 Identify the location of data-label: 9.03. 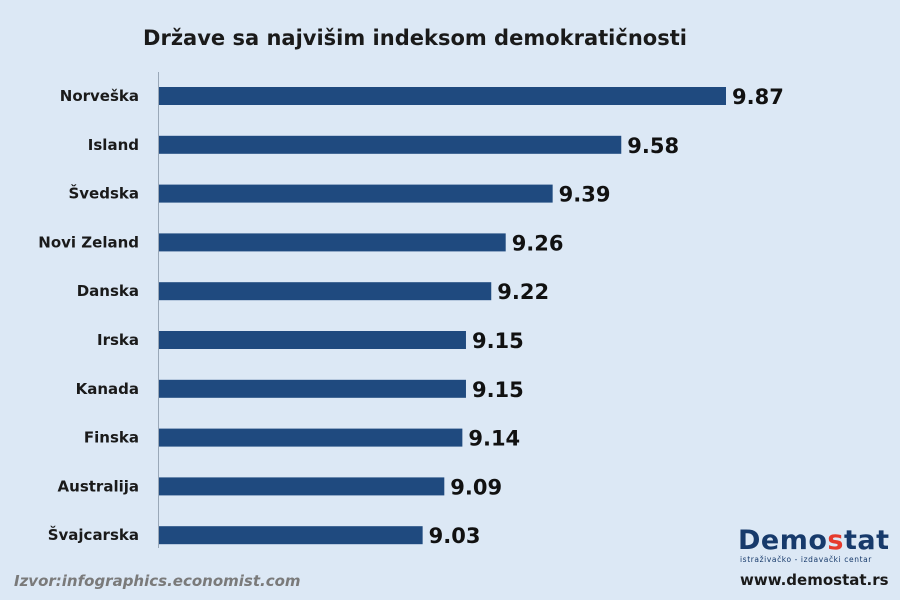
(455, 536).